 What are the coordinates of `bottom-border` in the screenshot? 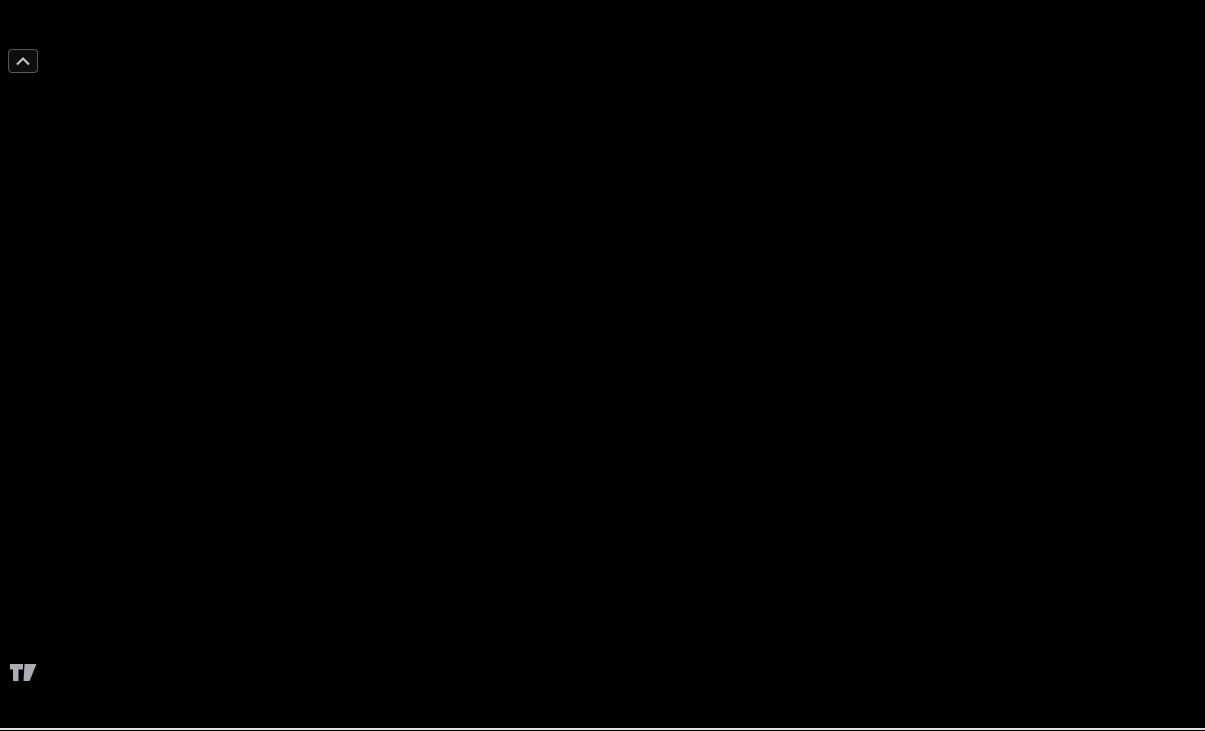 It's located at (602, 729).